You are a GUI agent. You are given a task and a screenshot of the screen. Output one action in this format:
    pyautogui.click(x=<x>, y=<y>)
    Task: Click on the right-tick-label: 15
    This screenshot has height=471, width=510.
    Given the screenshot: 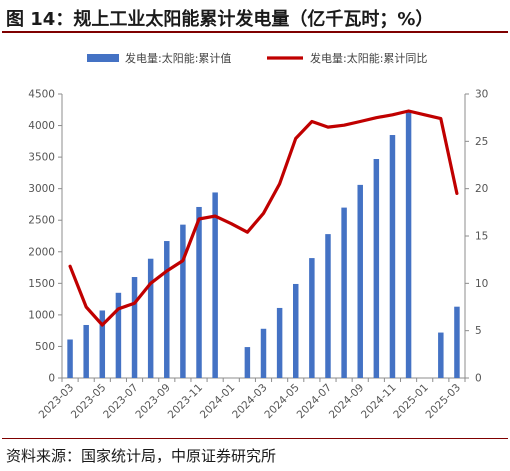 What is the action you would take?
    pyautogui.click(x=481, y=237)
    